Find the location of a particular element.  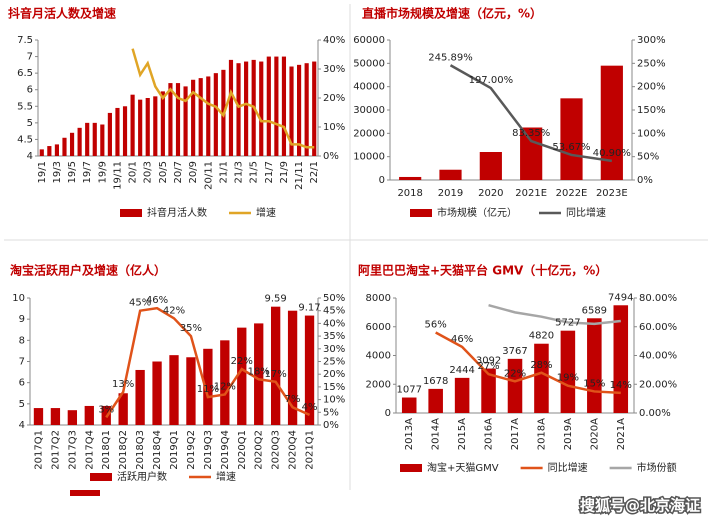

y2-tick-label: 30% is located at coordinates (334, 69).